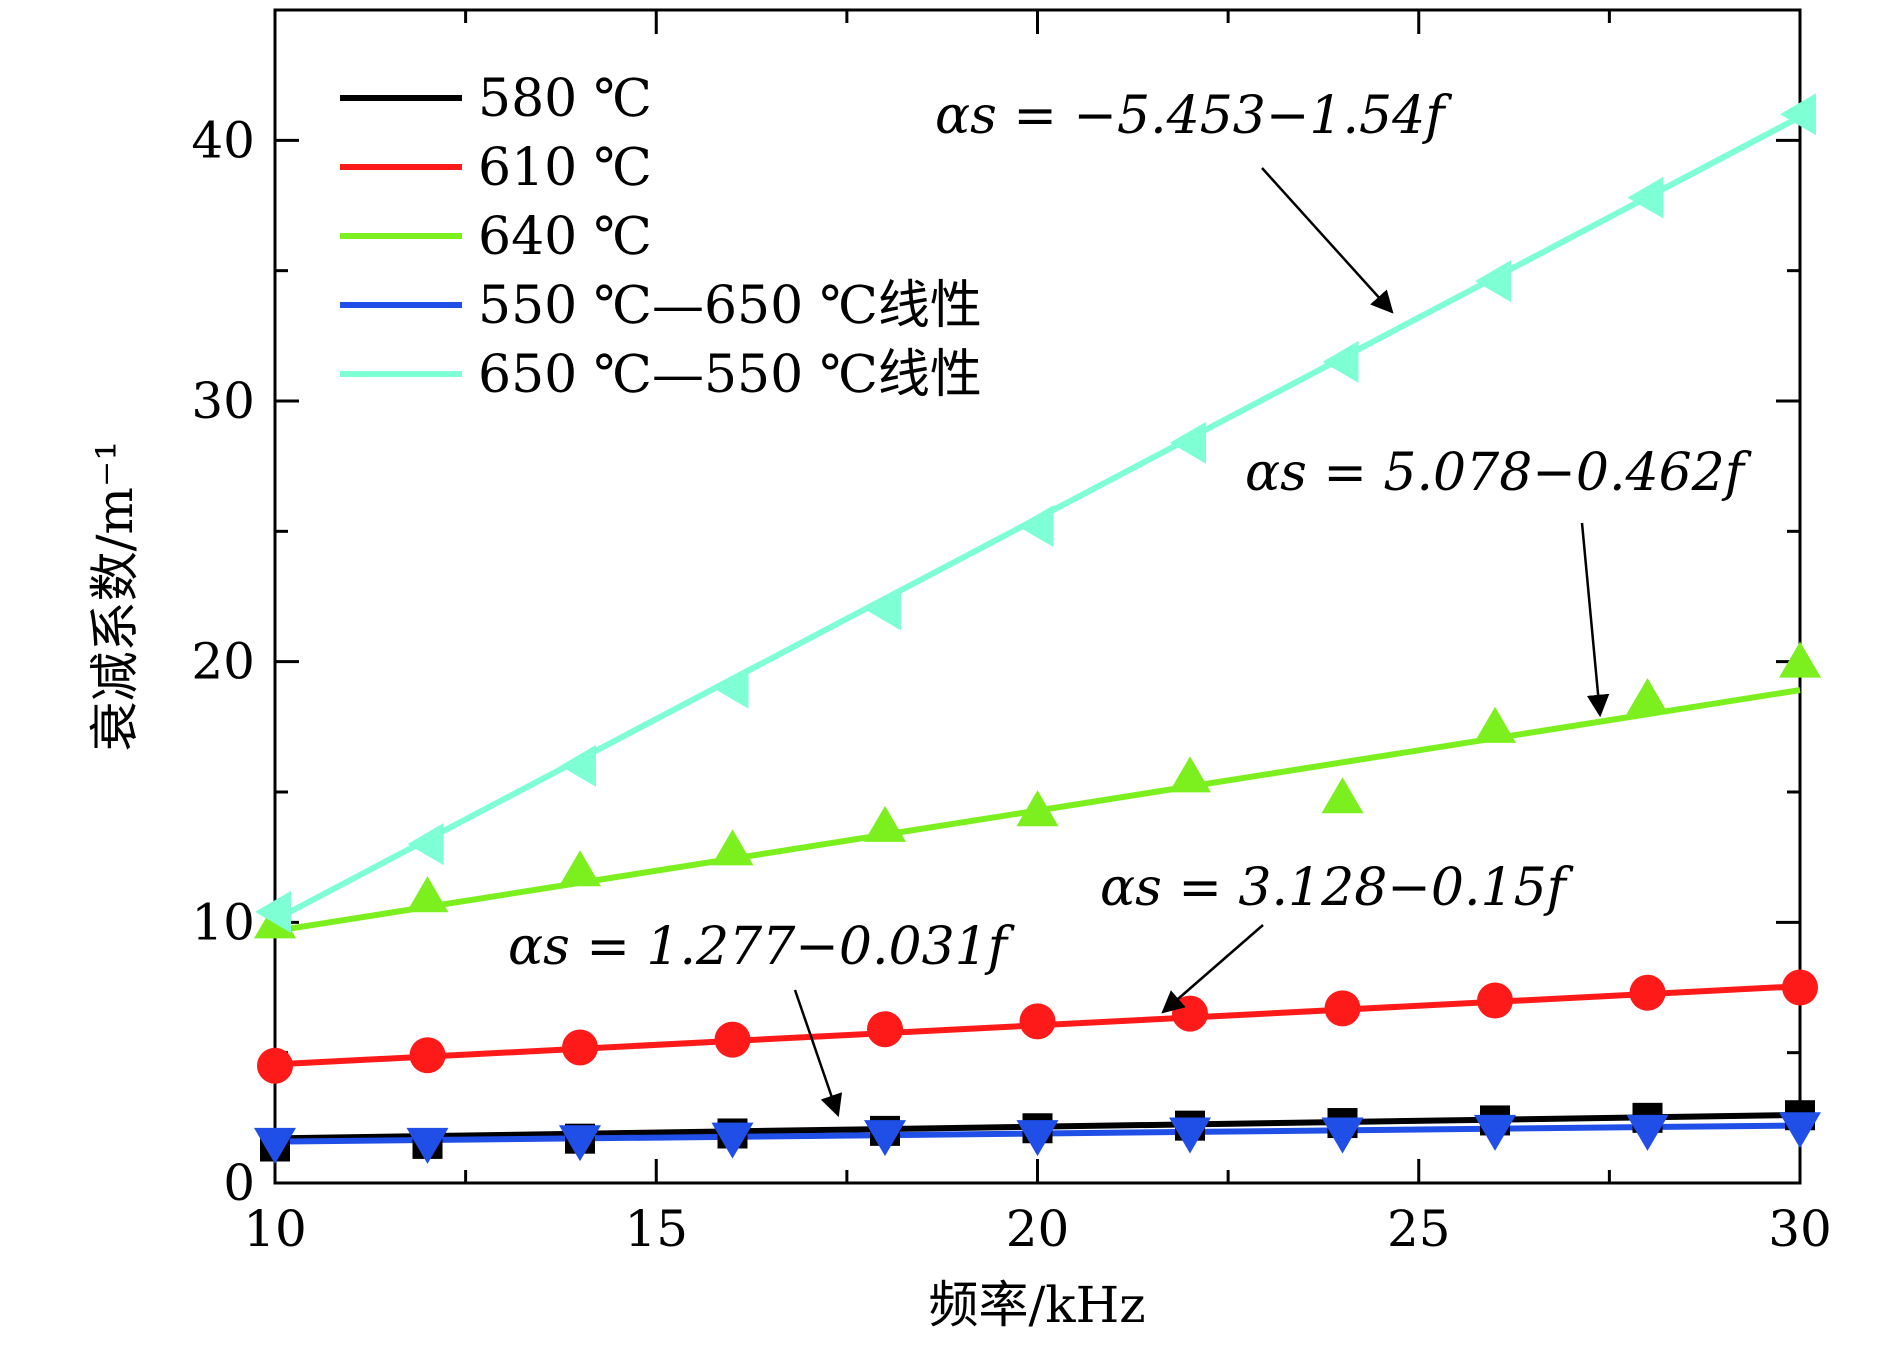  Describe the element at coordinates (1337, 888) in the screenshot. I see `fit-equation-label: αs = 3.128−0.15f` at that location.